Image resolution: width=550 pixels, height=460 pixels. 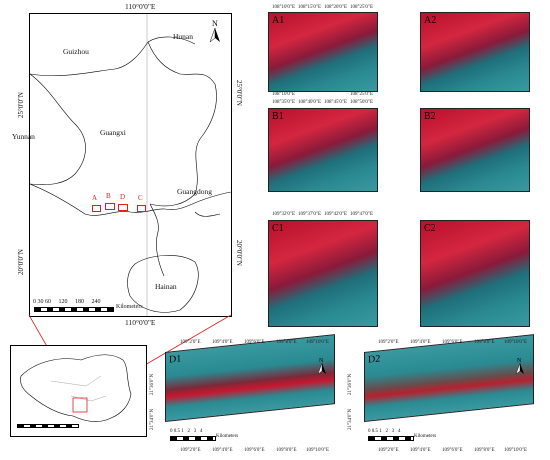 I want to click on panel-c1-label: C1, so click(x=278, y=228).